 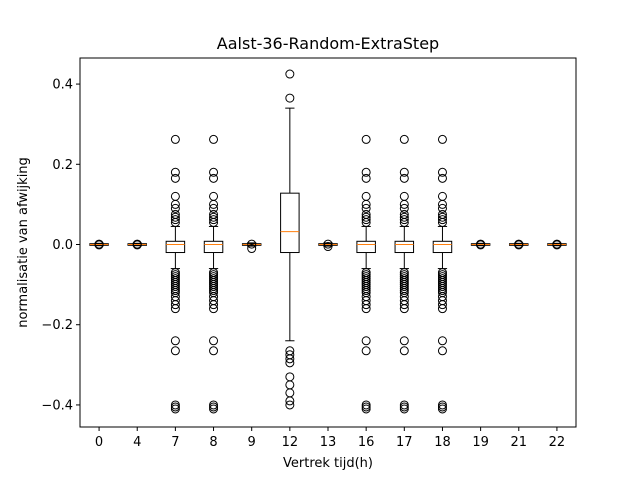 I want to click on y-tick-label: 0.4, so click(x=62, y=85).